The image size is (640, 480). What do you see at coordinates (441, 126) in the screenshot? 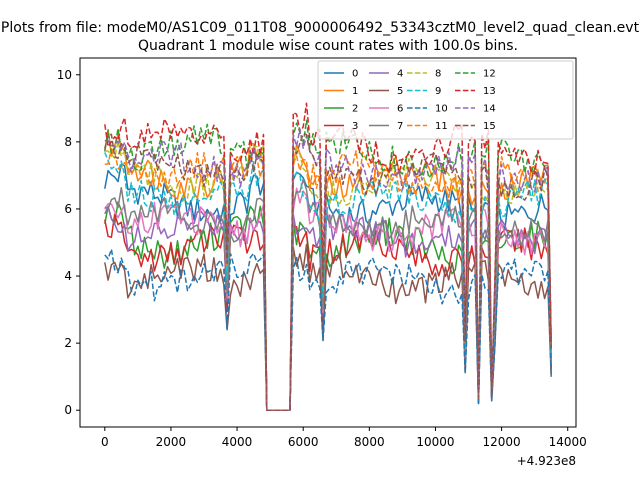
I see `legend-label: 11` at bounding box center [441, 126].